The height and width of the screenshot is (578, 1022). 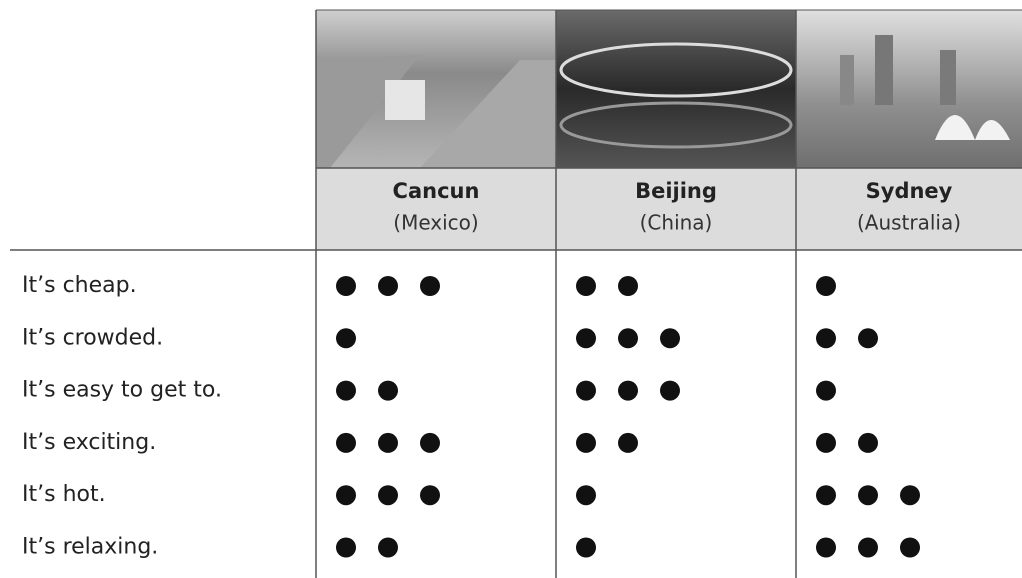 I want to click on row-label: It’s exciting., so click(x=89, y=442).